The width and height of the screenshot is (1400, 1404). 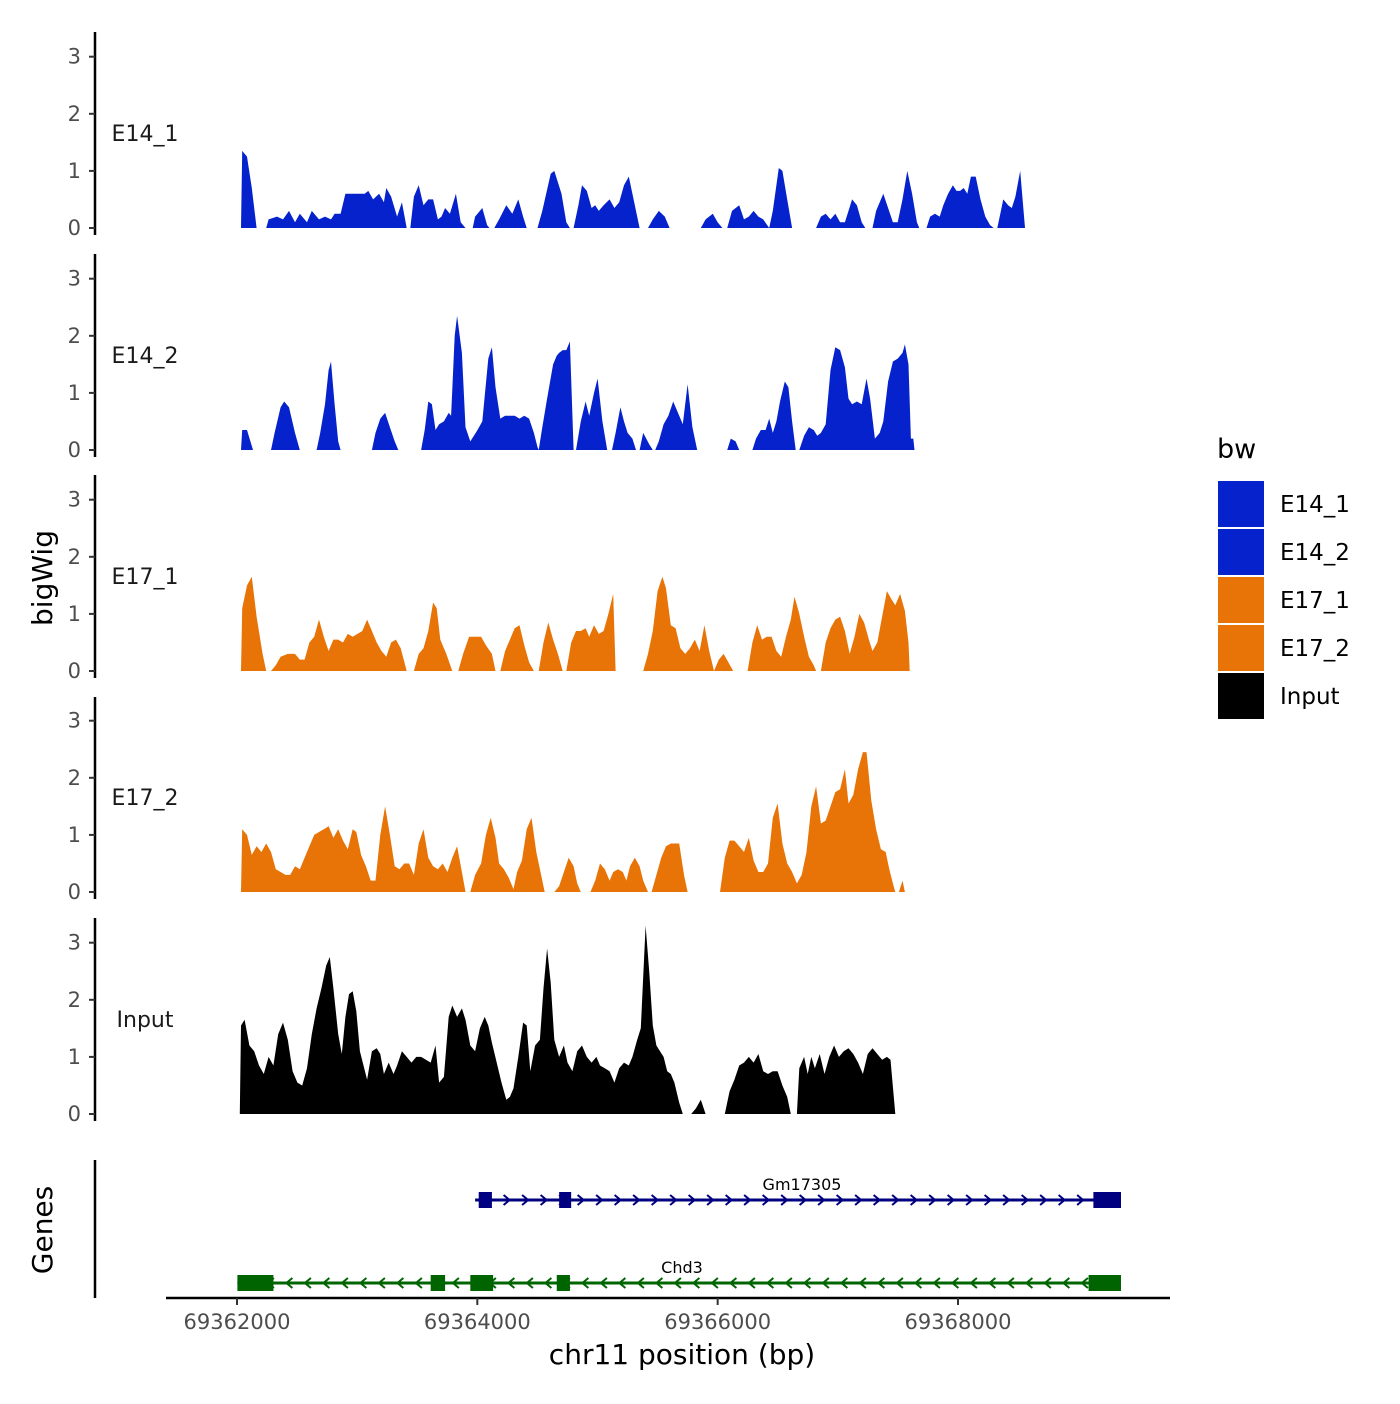 I want to click on x-tick-label: 69368000, so click(x=958, y=1322).